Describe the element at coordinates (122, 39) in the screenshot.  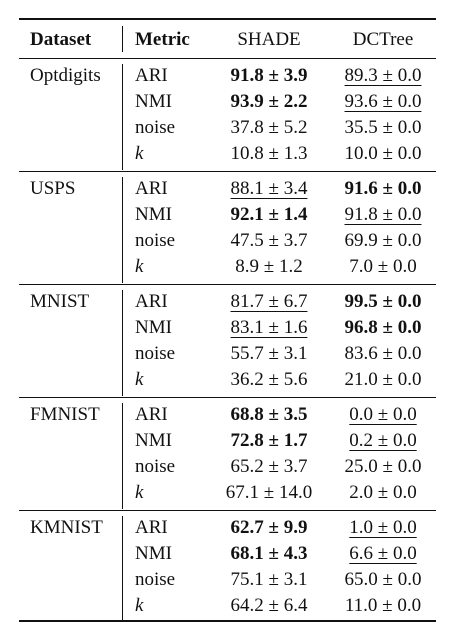
I see `header-separator` at that location.